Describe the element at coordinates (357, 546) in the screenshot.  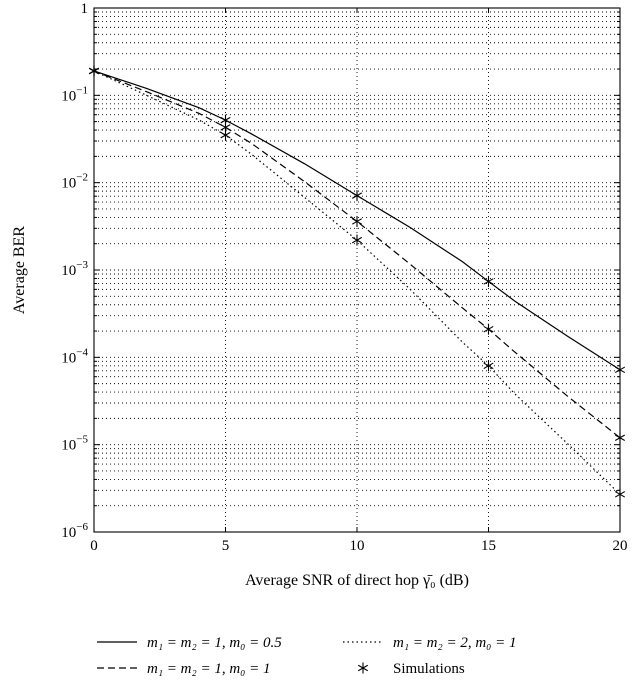
I see `x-tick-label: 10` at that location.